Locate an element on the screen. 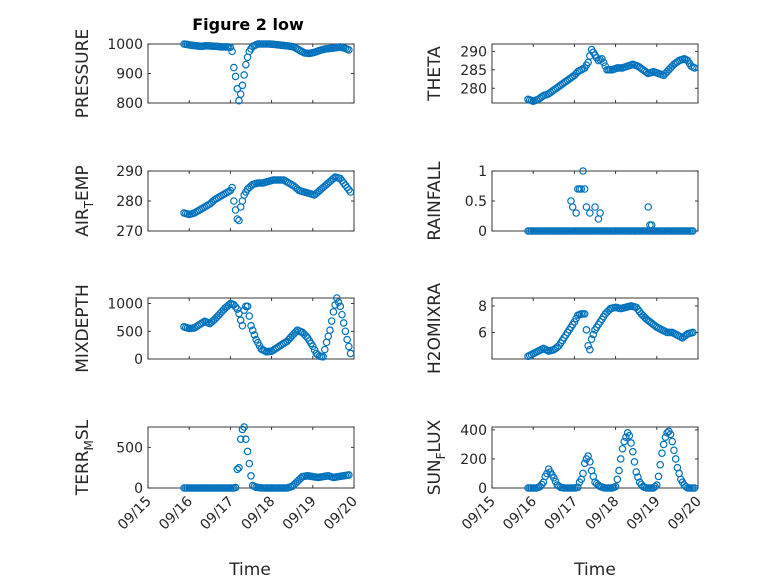 The image size is (778, 583). y-tick-label: 285 is located at coordinates (473, 71).